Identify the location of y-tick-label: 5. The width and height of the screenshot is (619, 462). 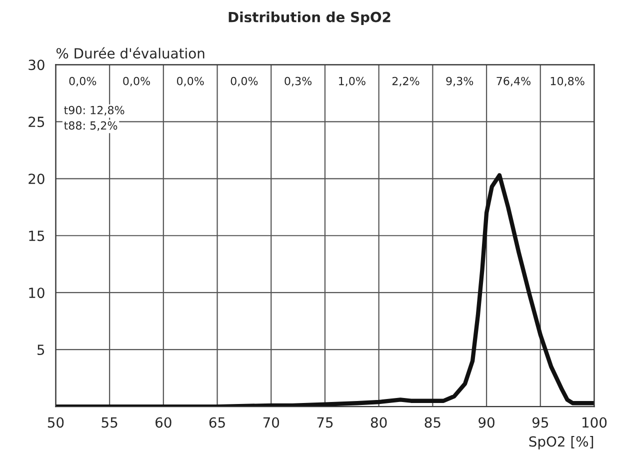
(41, 350).